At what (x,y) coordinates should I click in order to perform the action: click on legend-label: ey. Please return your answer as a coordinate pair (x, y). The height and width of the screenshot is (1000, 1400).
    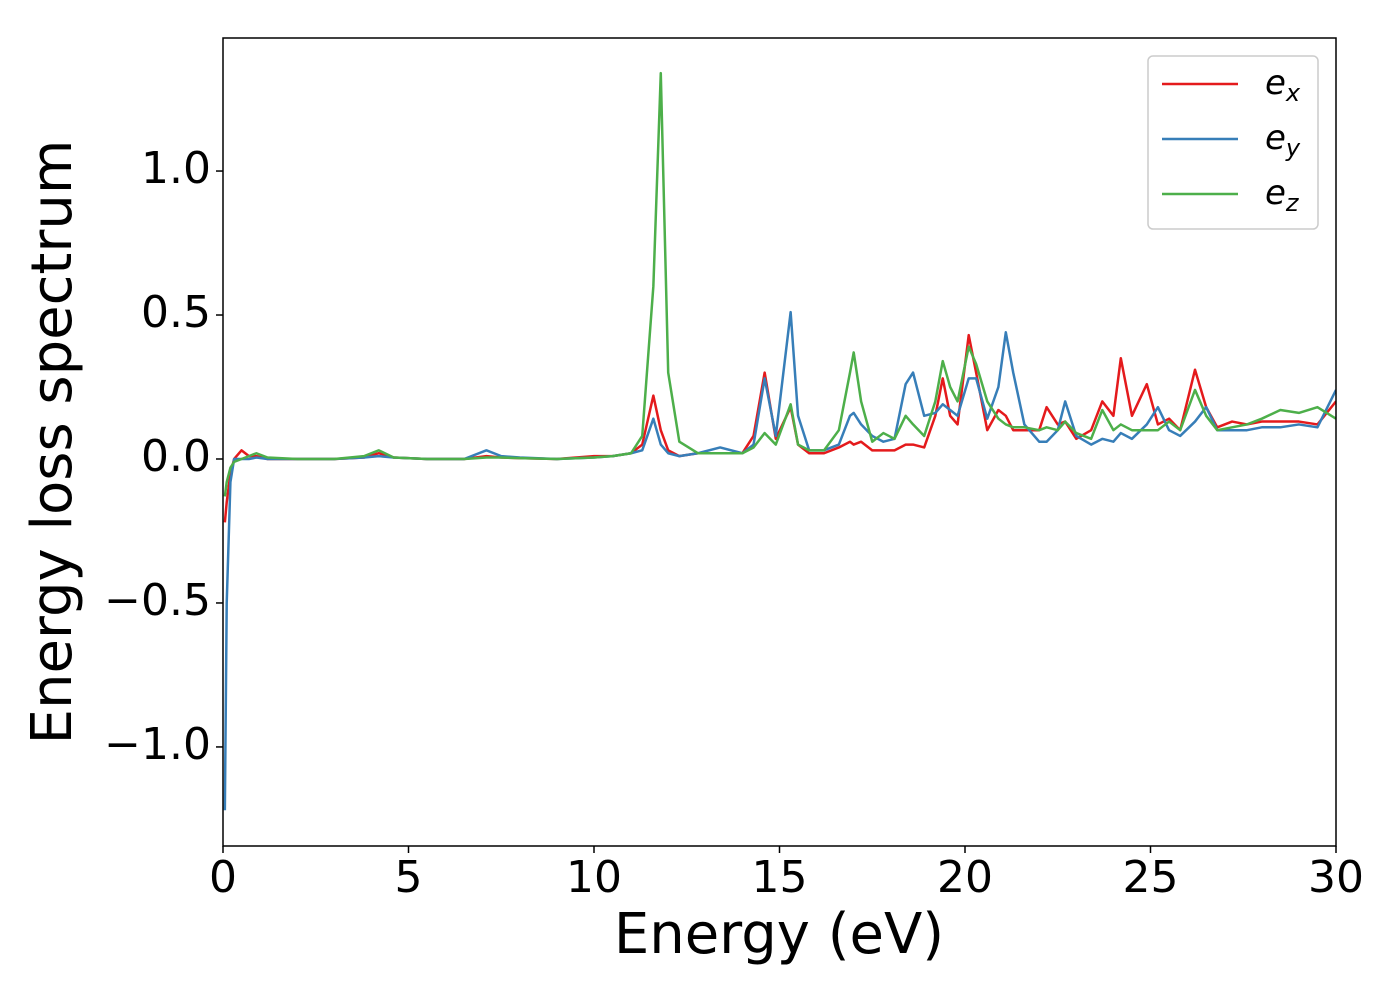
    Looking at the image, I should click on (1283, 140).